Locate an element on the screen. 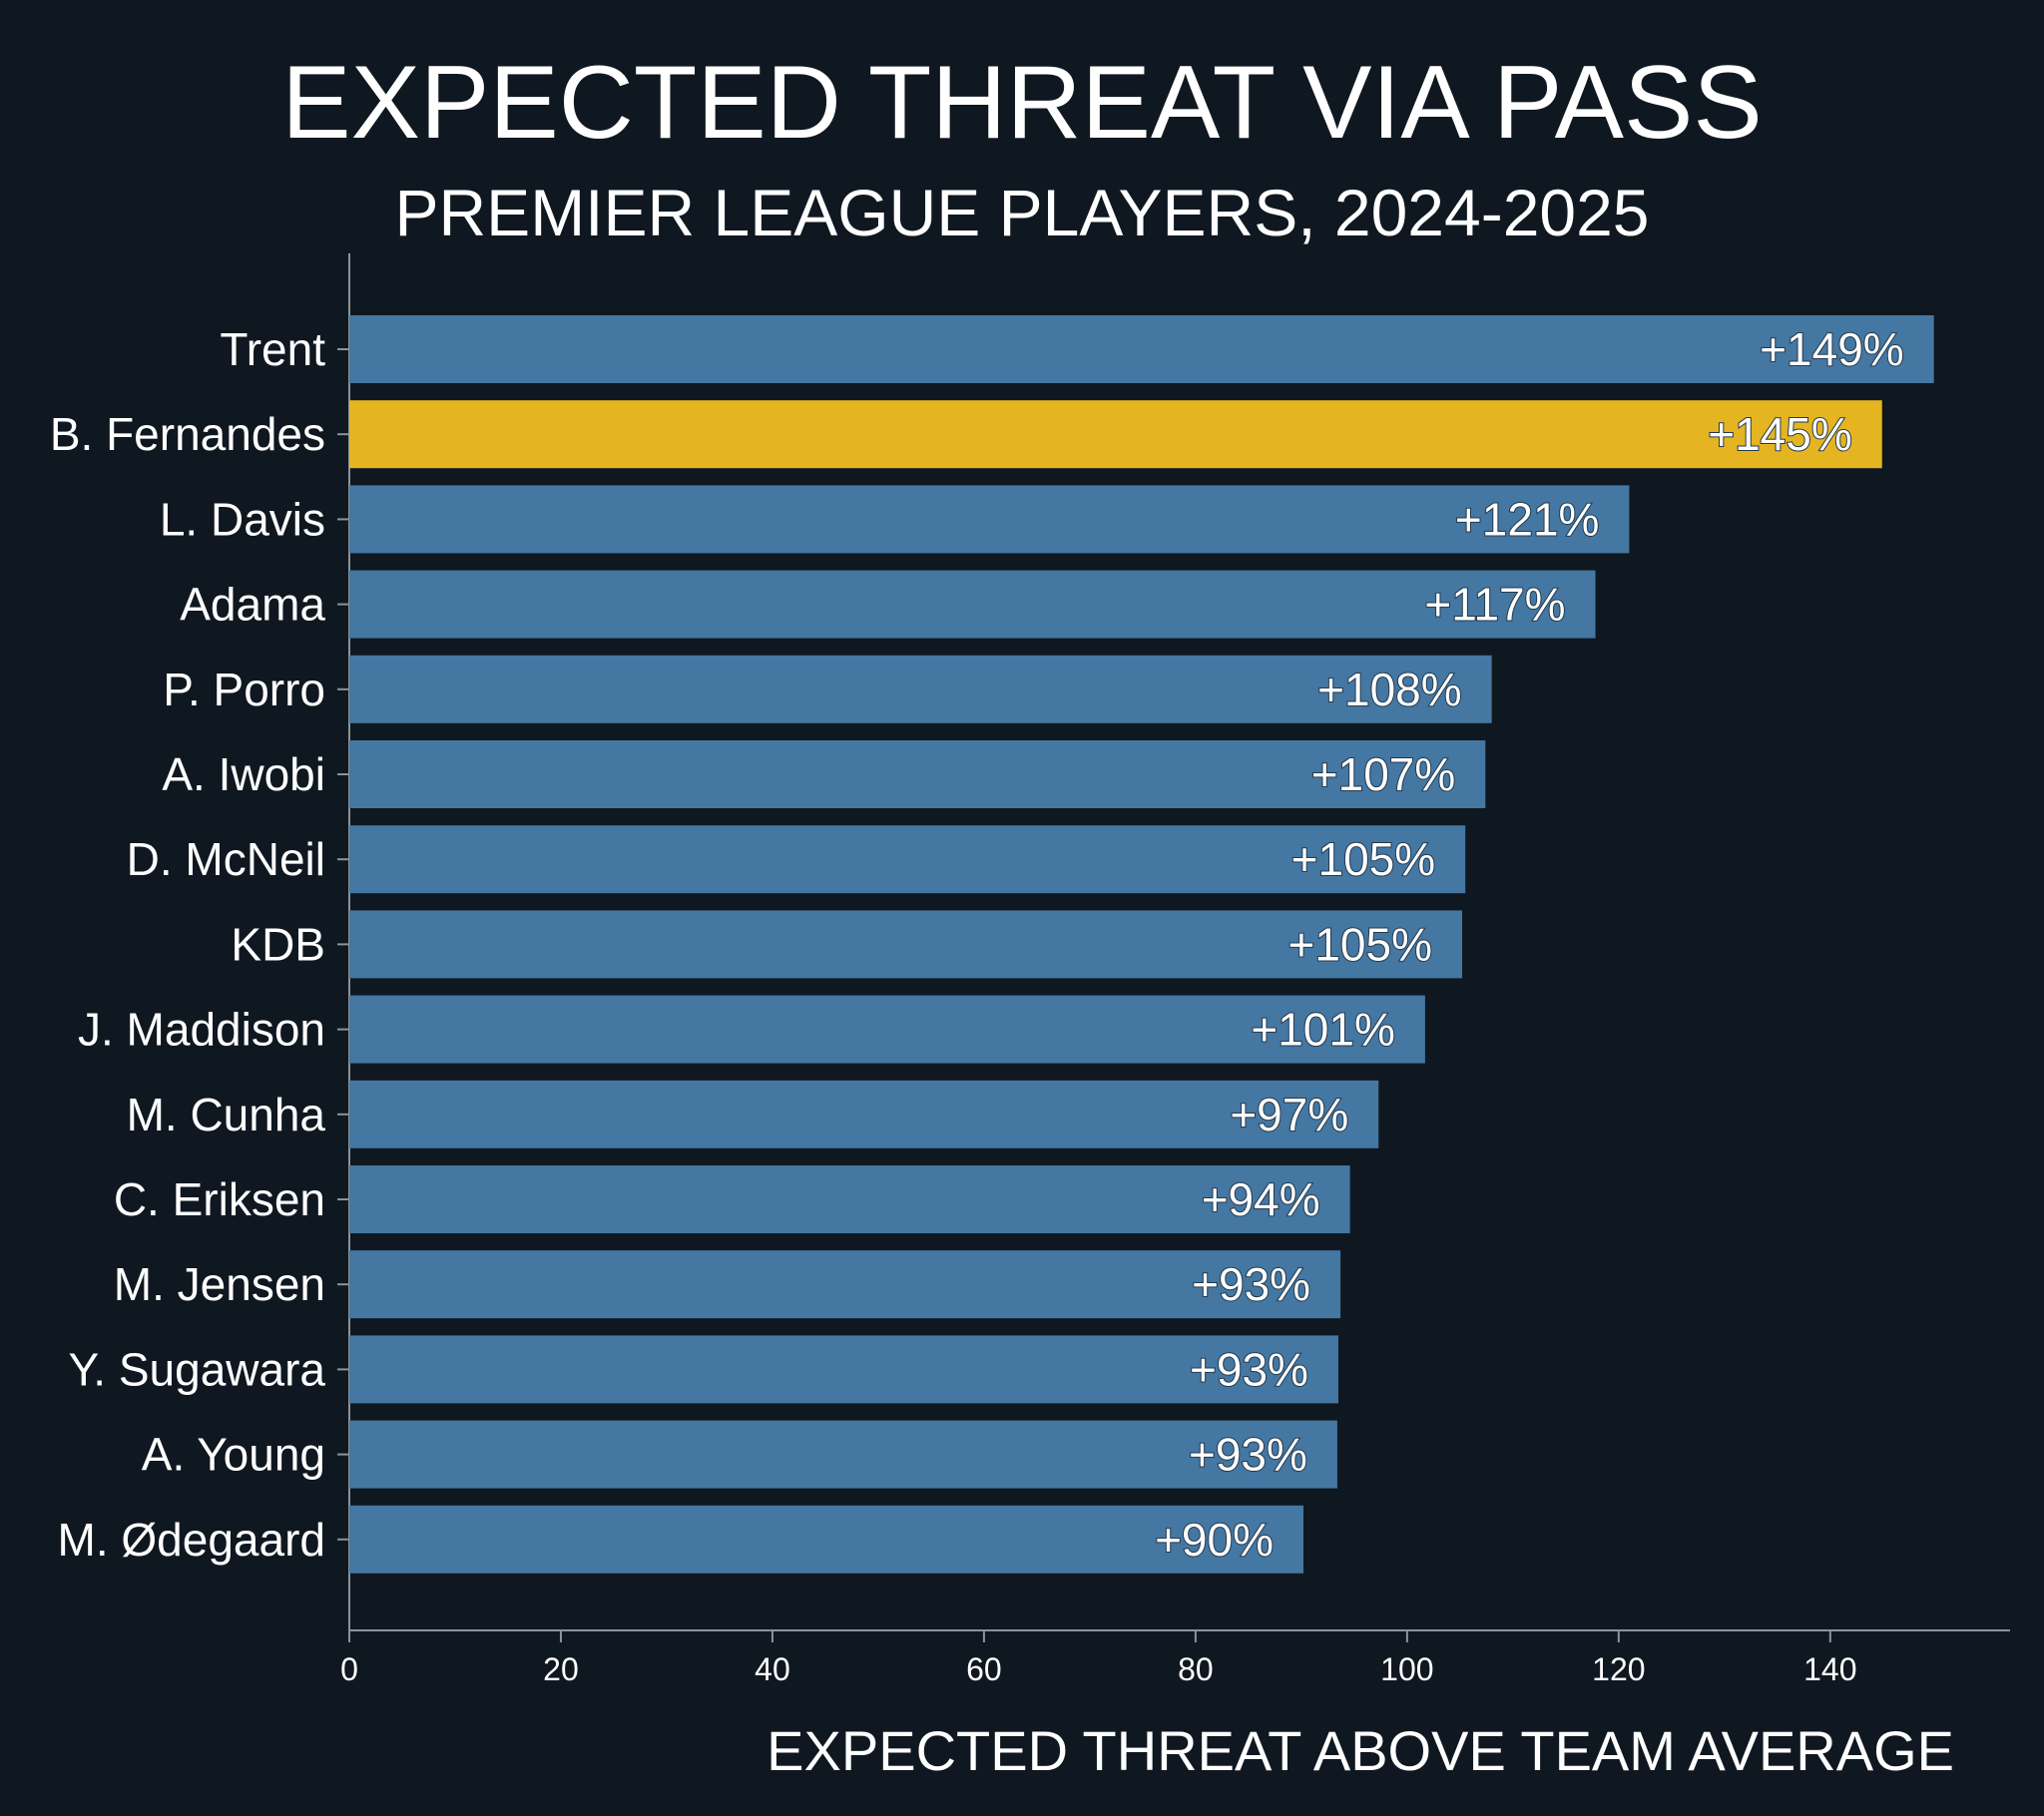 This screenshot has width=2044, height=1816. x-tick-label: 60 is located at coordinates (984, 1669).